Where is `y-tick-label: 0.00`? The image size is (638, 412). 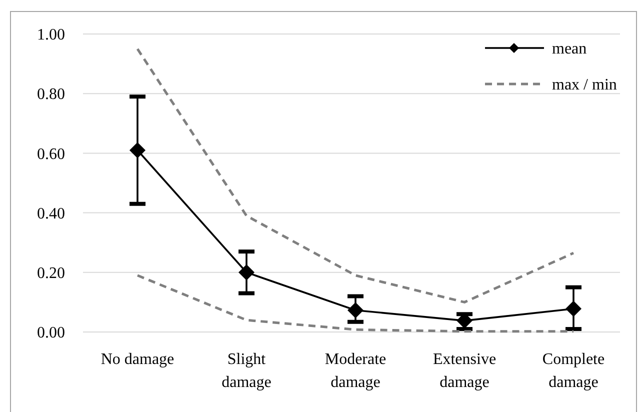 y-tick-label: 0.00 is located at coordinates (51, 333).